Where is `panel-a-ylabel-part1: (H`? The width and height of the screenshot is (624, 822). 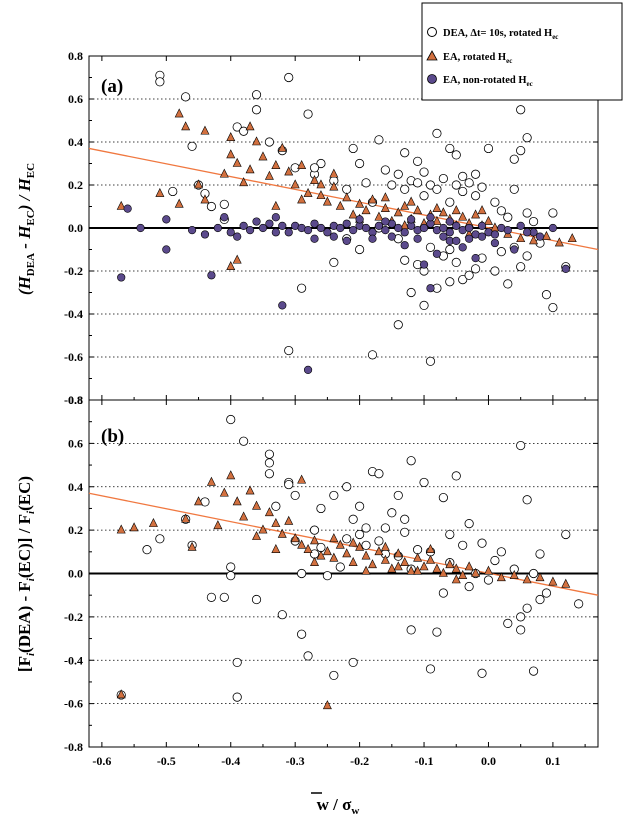
panel-a-ylabel-part1: (H is located at coordinates (24, 285).